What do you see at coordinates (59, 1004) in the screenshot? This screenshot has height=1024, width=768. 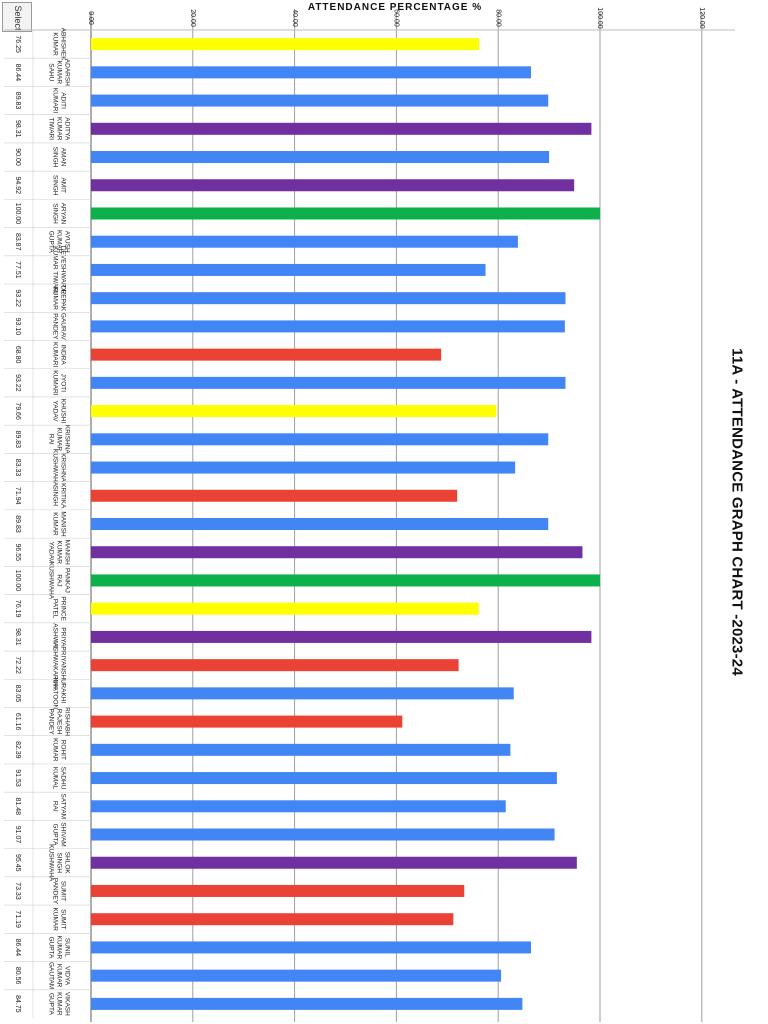 I see `category-label: VIKASHKUMARGUPTA` at bounding box center [59, 1004].